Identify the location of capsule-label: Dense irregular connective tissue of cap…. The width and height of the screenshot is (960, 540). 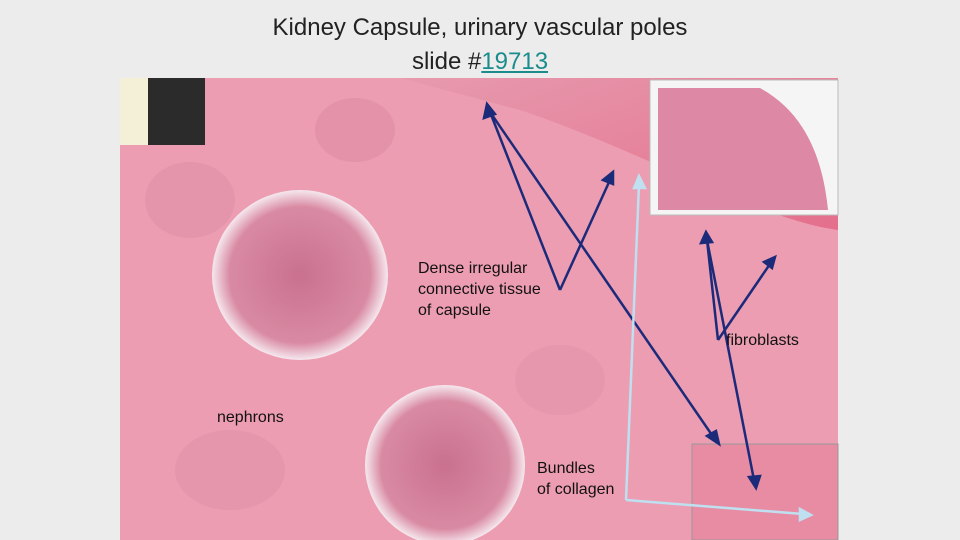
(479, 289).